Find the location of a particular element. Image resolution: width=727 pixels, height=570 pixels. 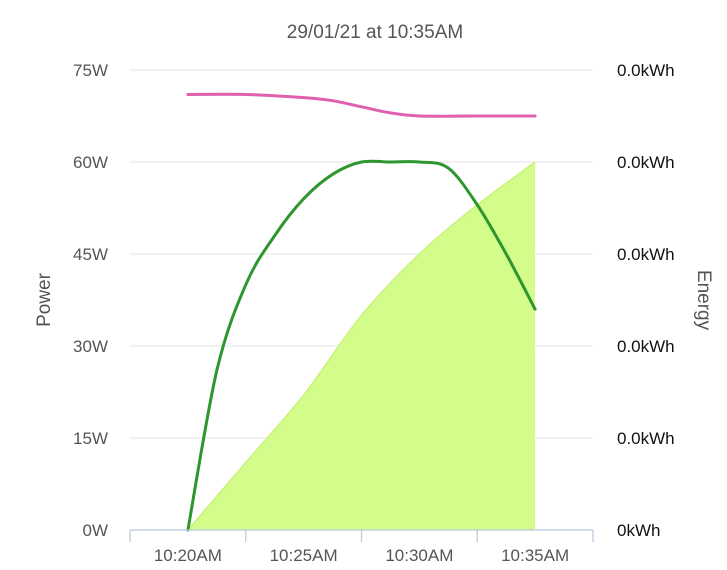

x-tick-label: 10:20AM is located at coordinates (188, 555).